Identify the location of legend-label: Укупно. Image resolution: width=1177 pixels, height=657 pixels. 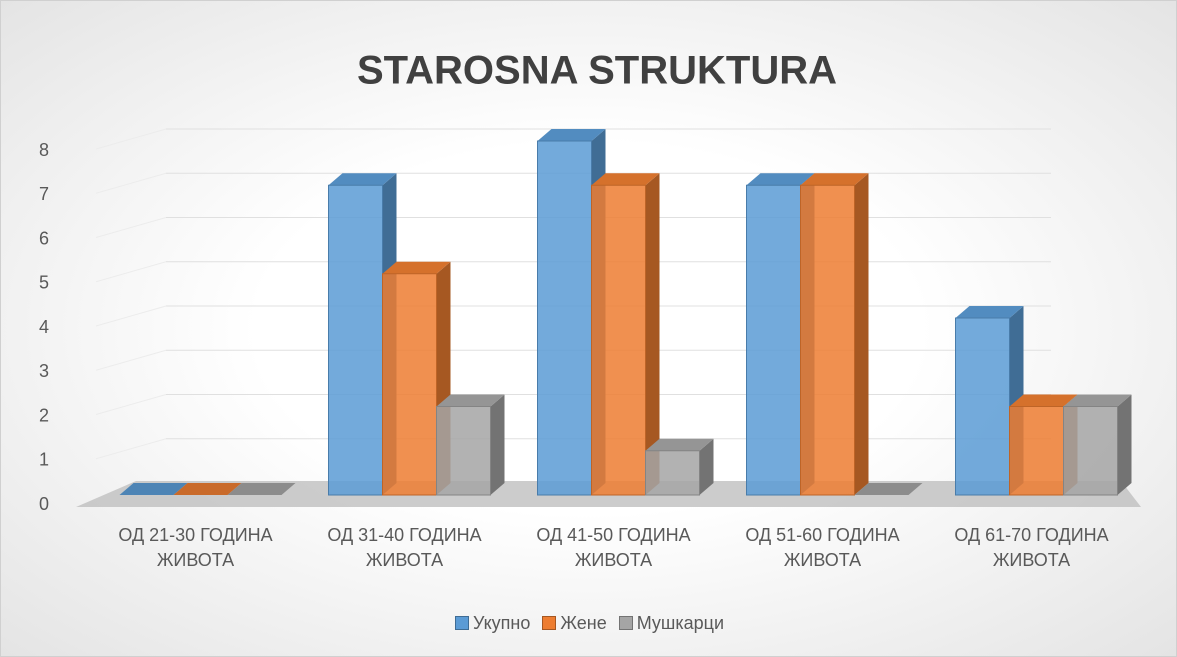
(501, 623).